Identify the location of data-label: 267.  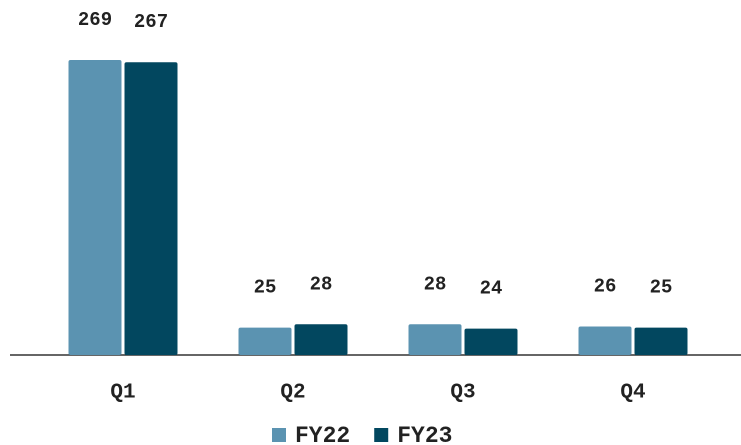
(151, 22).